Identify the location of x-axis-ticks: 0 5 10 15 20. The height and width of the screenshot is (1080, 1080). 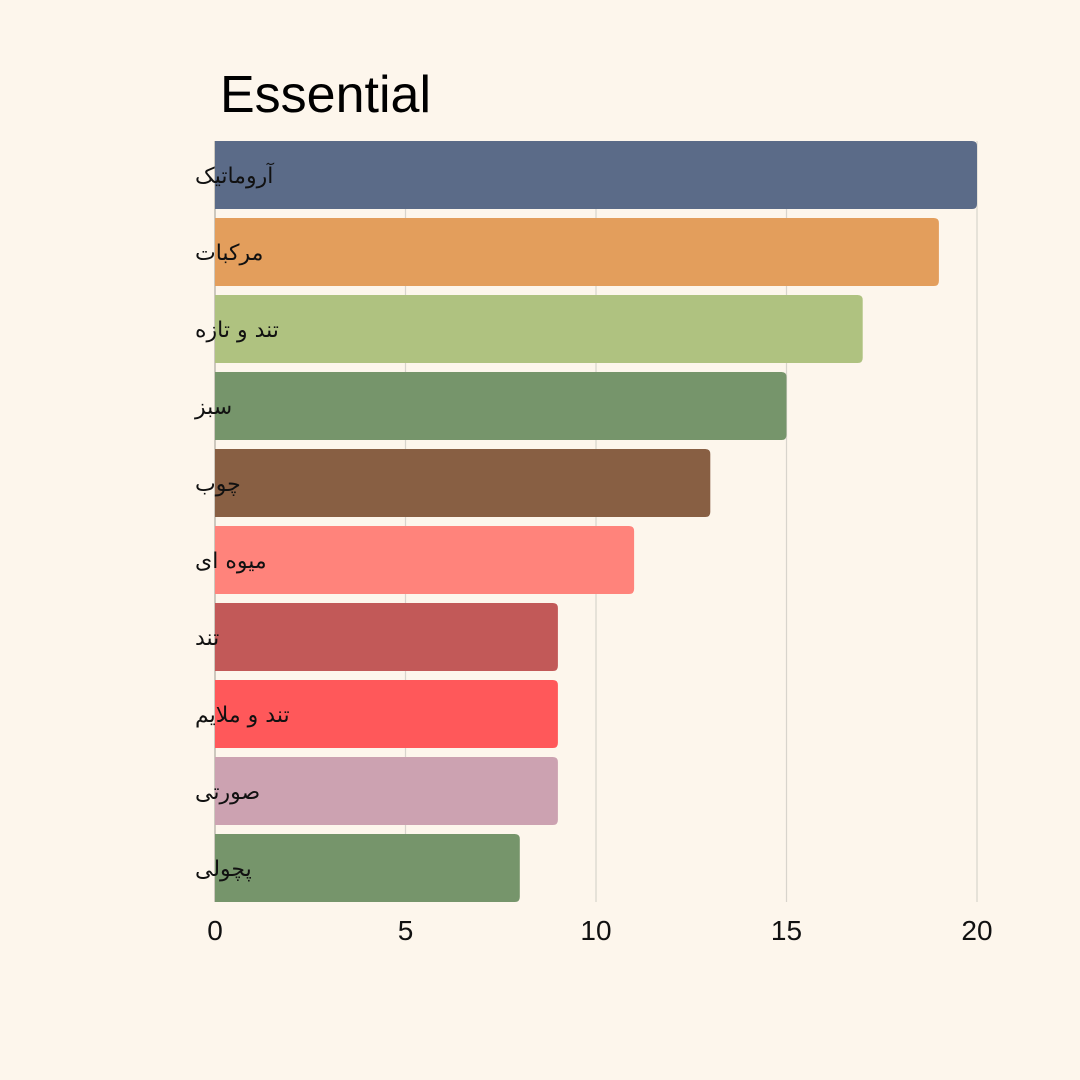
(599, 930).